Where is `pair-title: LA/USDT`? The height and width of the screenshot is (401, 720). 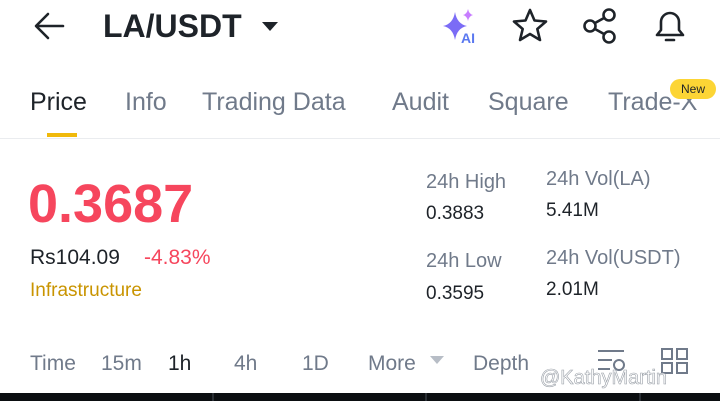
pair-title: LA/USDT is located at coordinates (172, 26).